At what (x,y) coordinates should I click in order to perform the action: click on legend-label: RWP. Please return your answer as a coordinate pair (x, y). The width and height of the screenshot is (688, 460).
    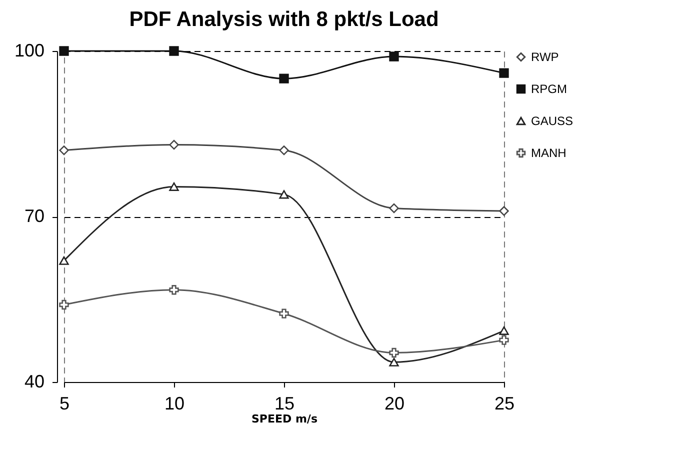
    Looking at the image, I should click on (545, 57).